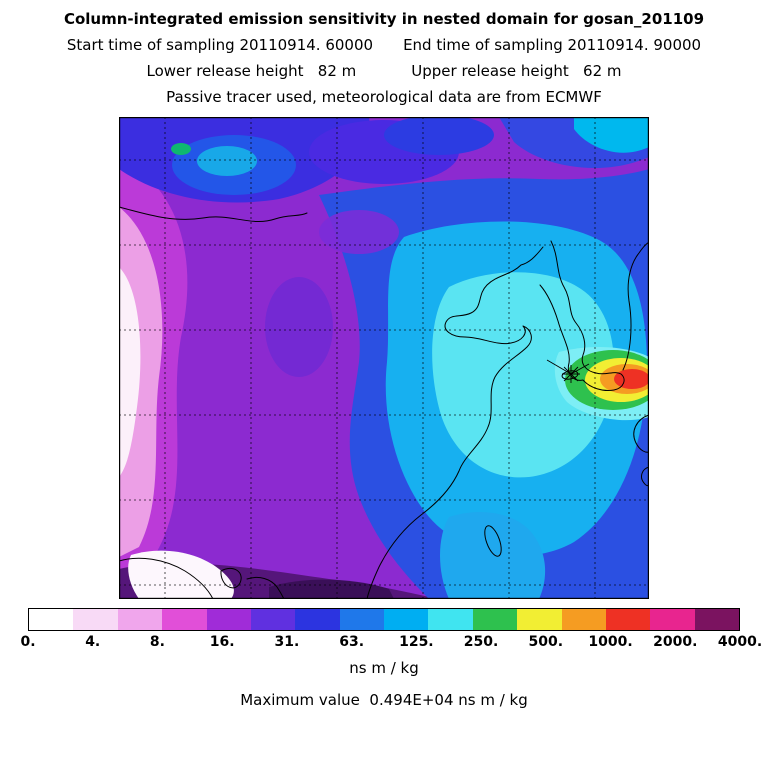 This screenshot has height=768, width=768. Describe the element at coordinates (611, 135) in the screenshot. I see `region-northeast-cyan` at that location.